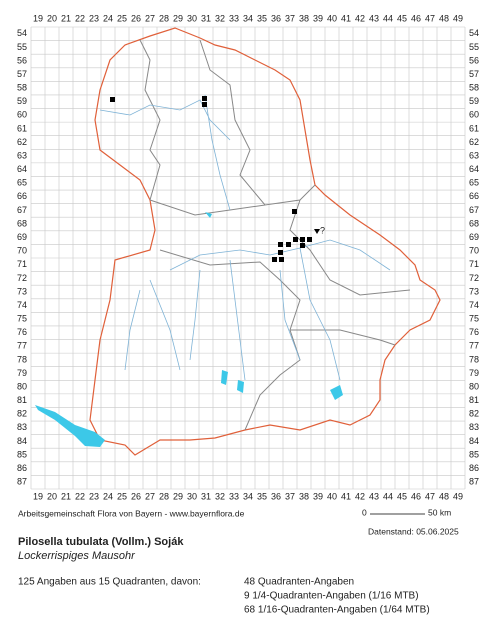  I want to click on column-label: 38, so click(304, 18).